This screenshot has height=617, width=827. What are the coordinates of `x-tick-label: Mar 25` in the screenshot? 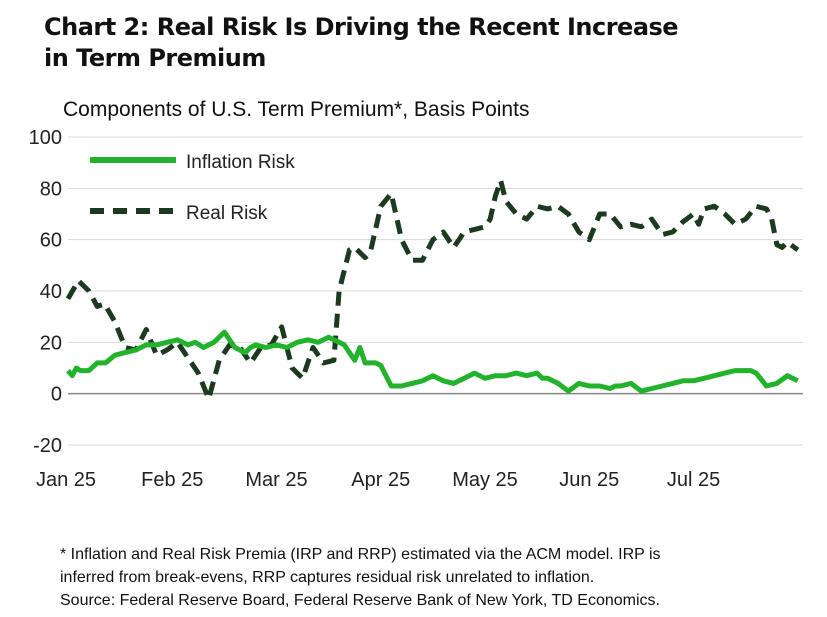 It's located at (276, 480).